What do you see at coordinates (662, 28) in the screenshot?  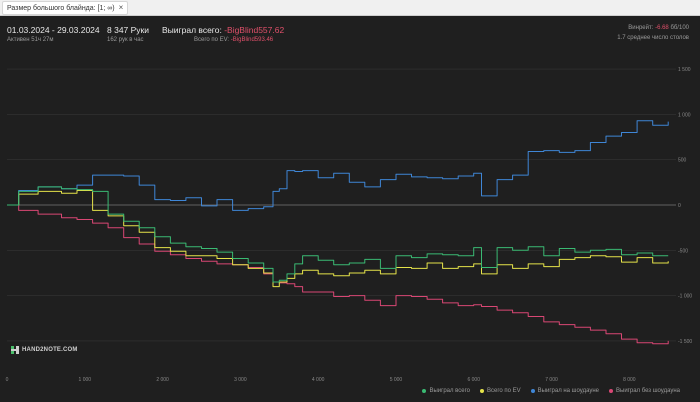 I see `winrate-value: -6.68` at bounding box center [662, 28].